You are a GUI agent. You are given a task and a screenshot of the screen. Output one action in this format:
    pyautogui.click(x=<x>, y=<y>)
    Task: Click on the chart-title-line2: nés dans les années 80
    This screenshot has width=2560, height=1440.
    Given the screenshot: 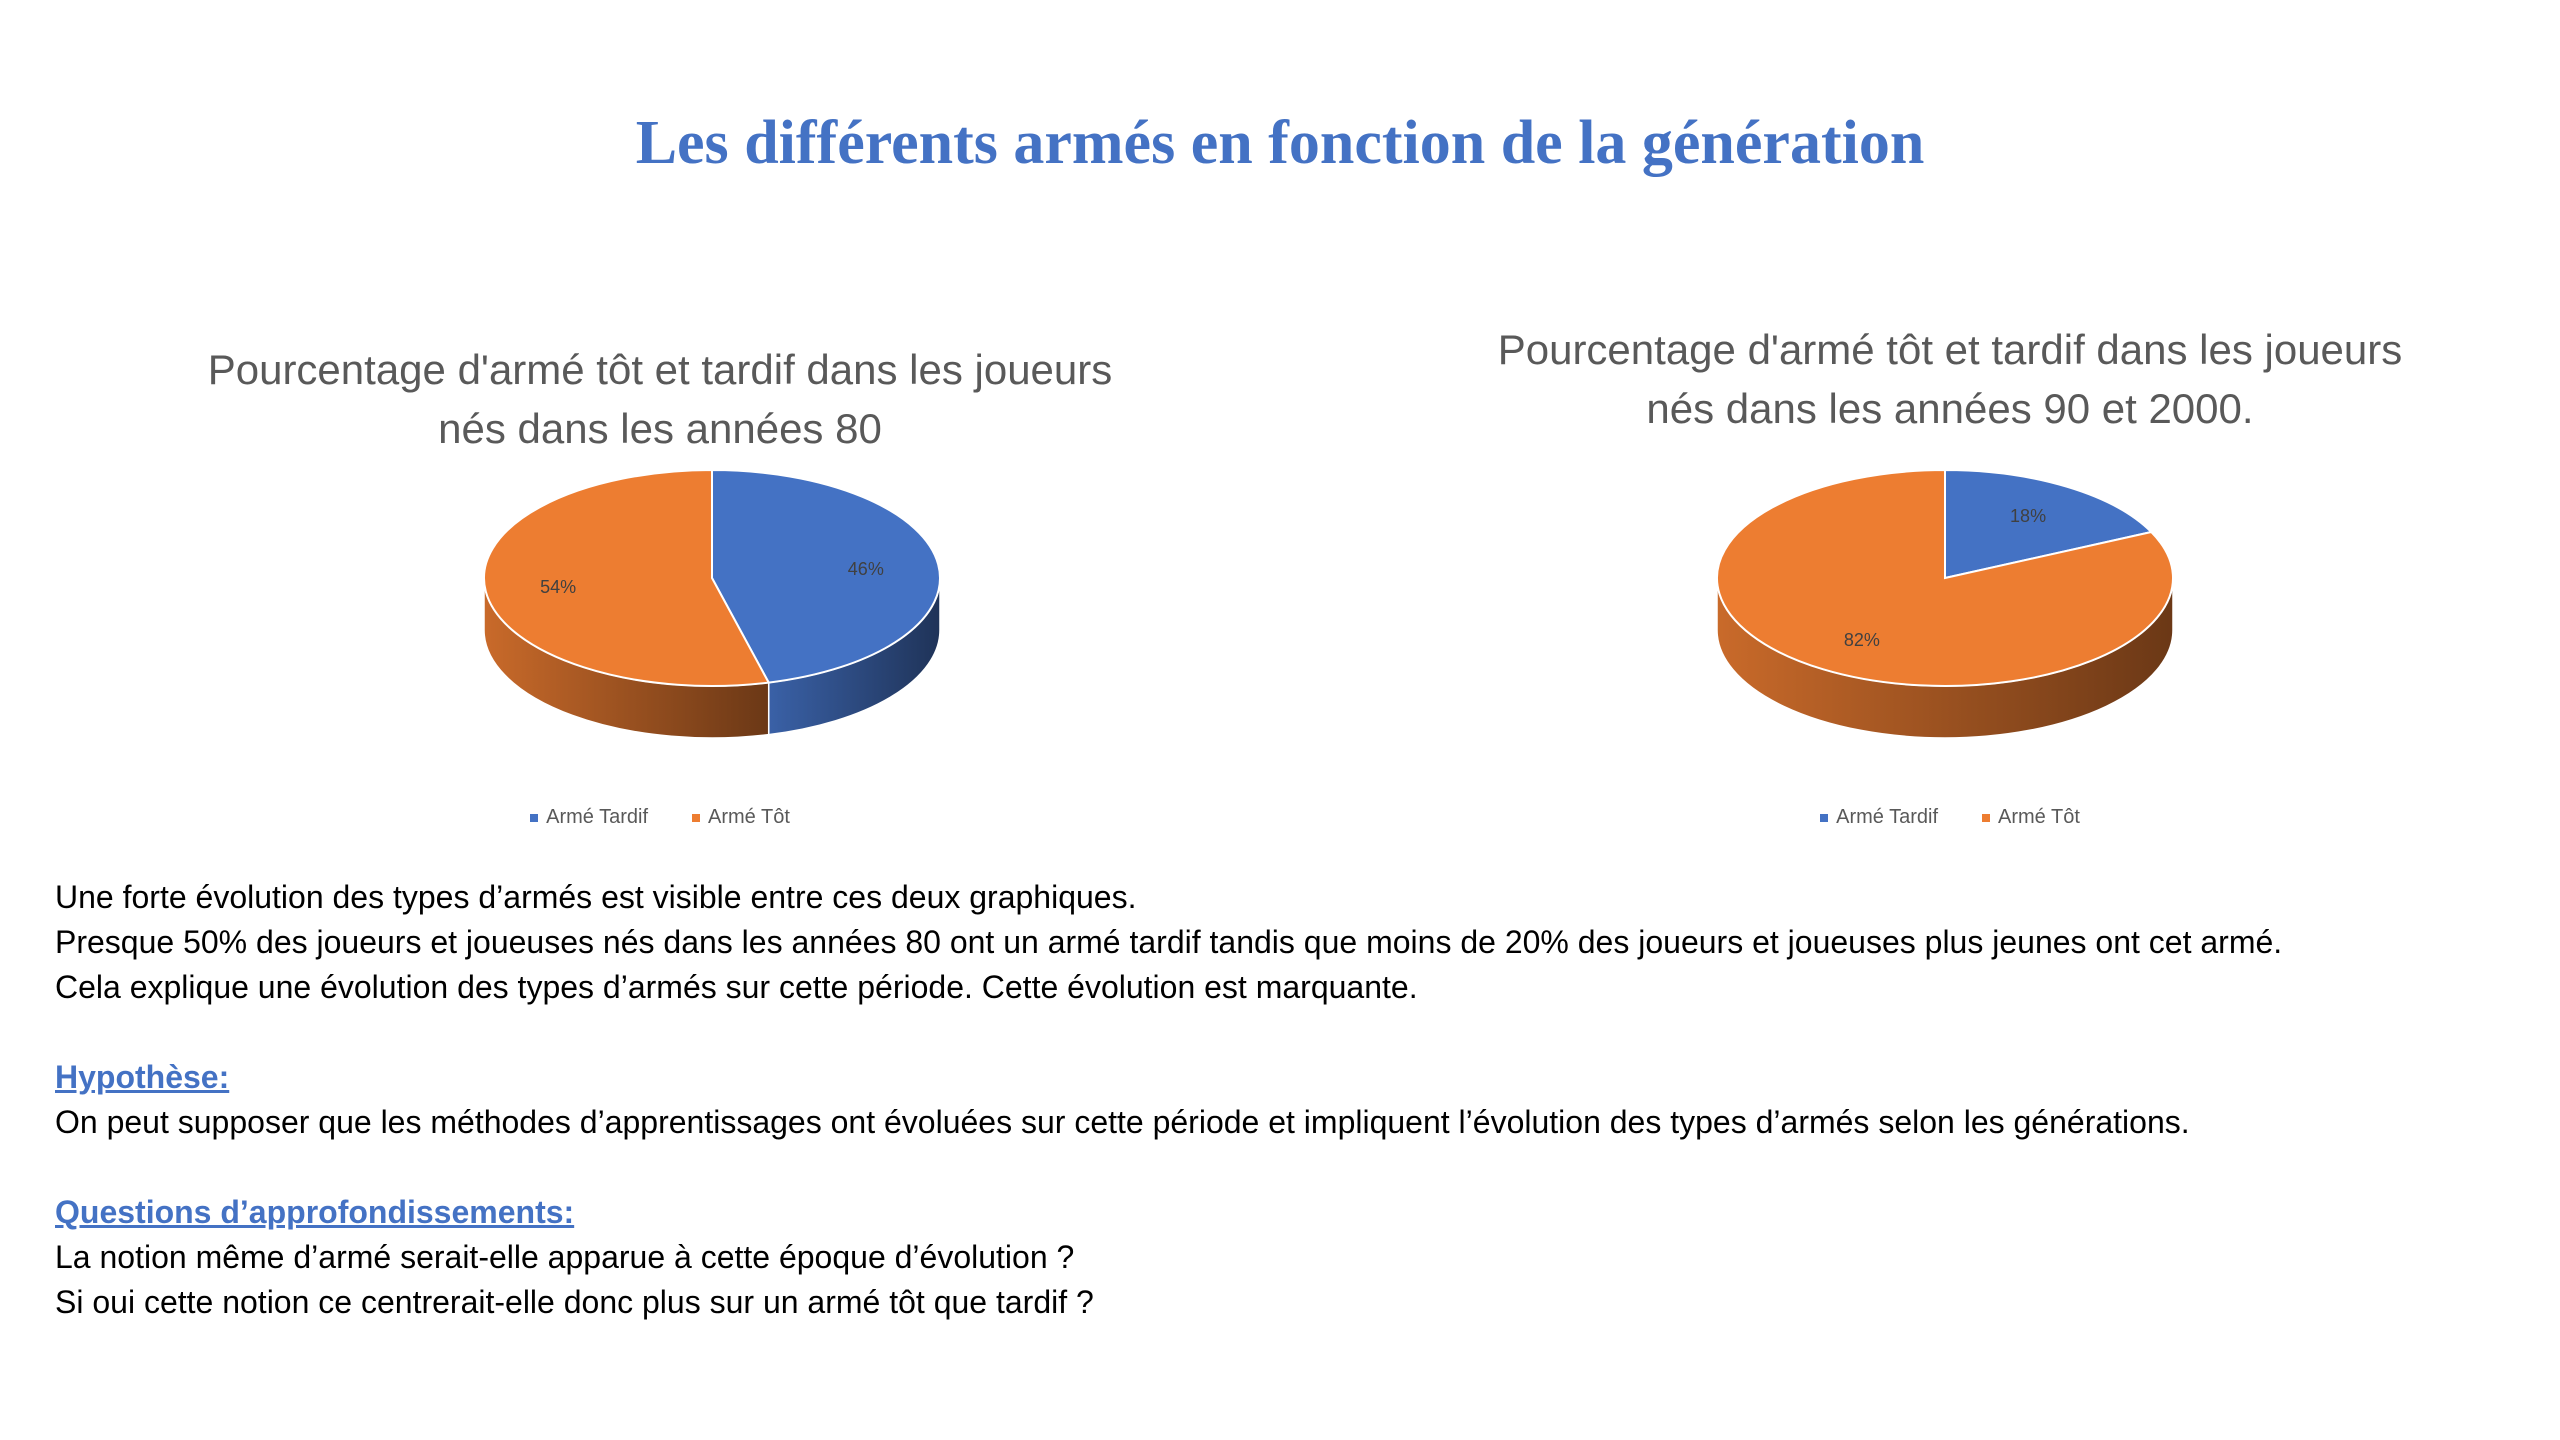 What is the action you would take?
    pyautogui.click(x=660, y=428)
    